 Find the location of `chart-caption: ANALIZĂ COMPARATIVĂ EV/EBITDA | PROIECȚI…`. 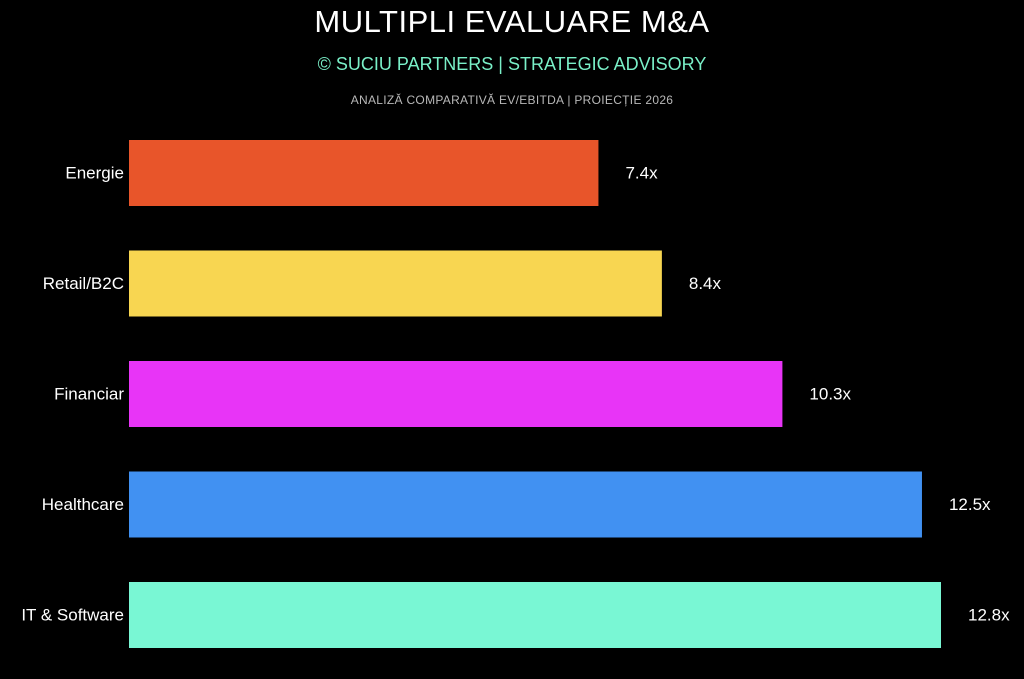

chart-caption: ANALIZĂ COMPARATIVĂ EV/EBITDA | PROIECȚI… is located at coordinates (512, 100).